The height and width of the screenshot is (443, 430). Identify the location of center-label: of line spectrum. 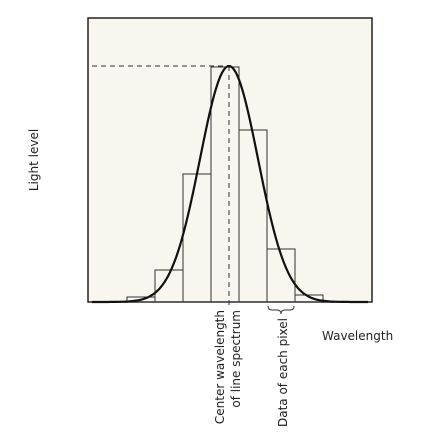
(236, 359).